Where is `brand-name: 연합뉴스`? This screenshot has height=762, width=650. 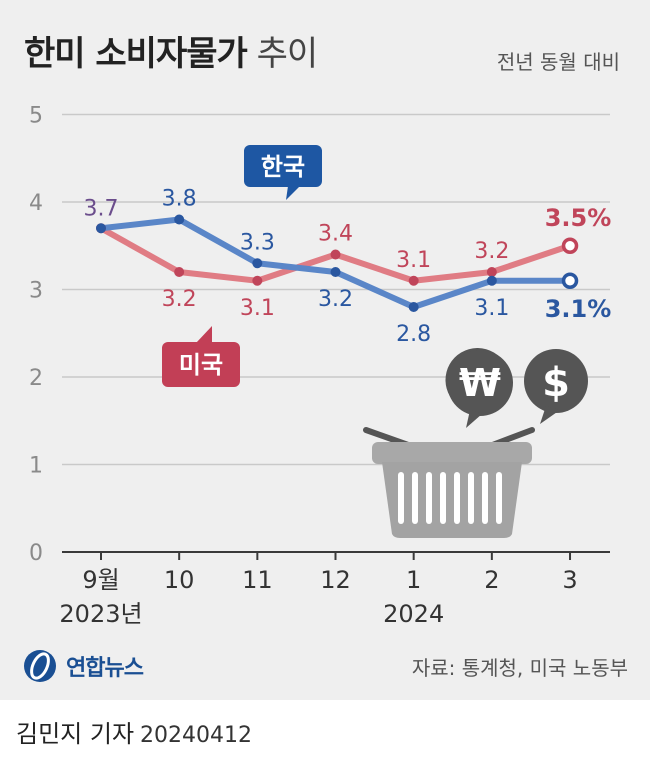
brand-name: 연합뉴스 is located at coordinates (105, 668).